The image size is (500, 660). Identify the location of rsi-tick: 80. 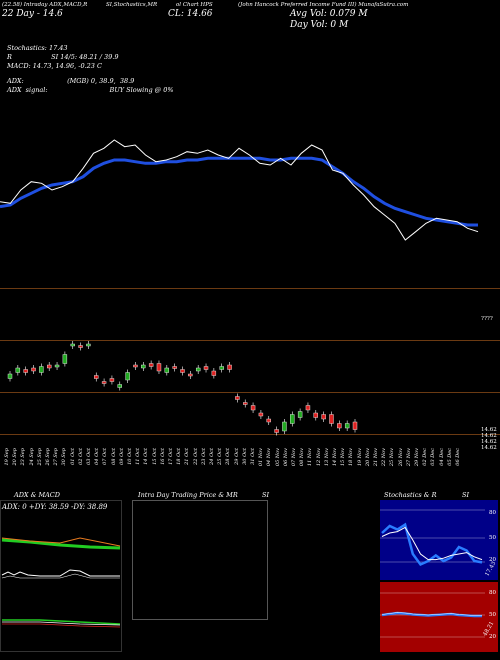
(492, 593).